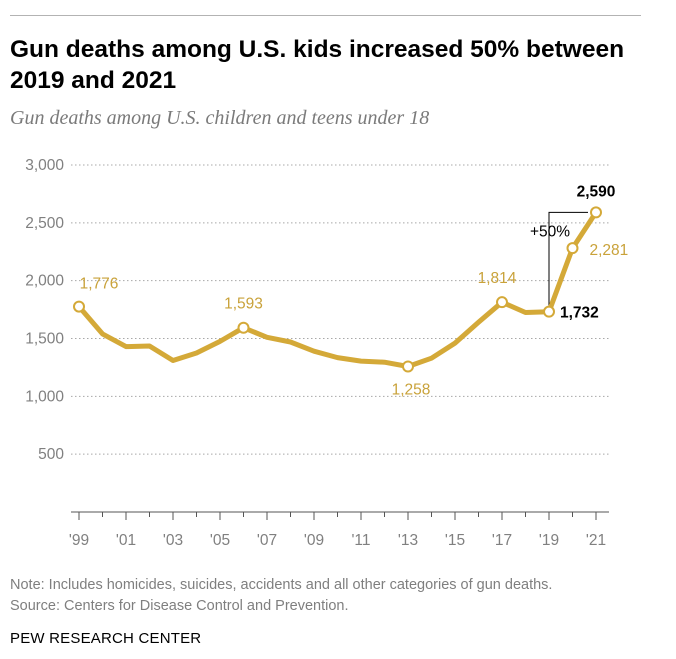  I want to click on change-annotation: +50%, so click(559, 259).